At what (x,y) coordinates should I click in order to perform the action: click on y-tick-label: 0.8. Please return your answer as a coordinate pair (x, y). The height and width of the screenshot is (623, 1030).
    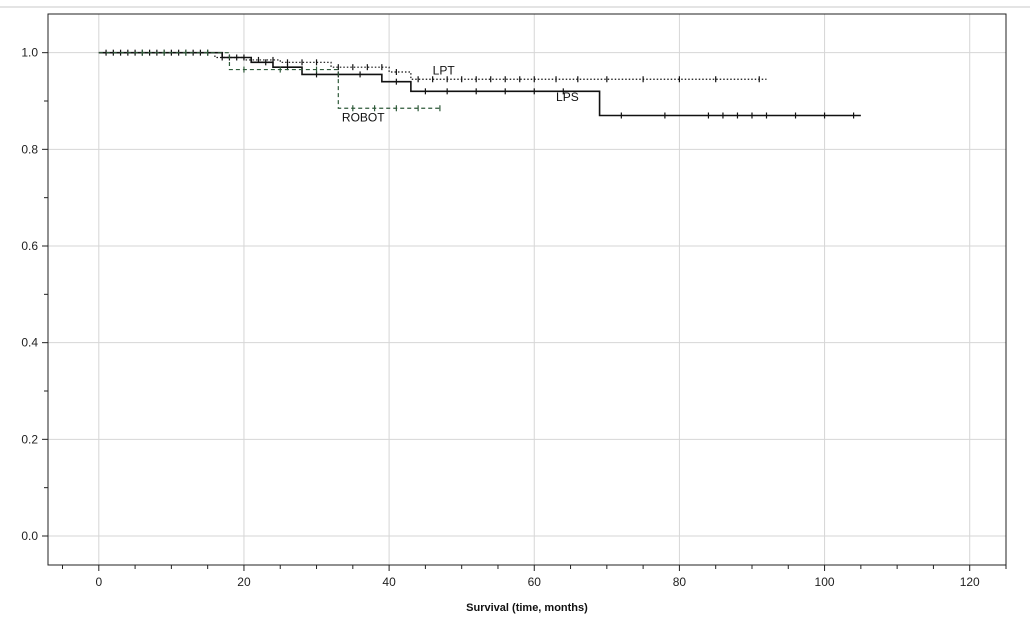
    Looking at the image, I should click on (29, 149).